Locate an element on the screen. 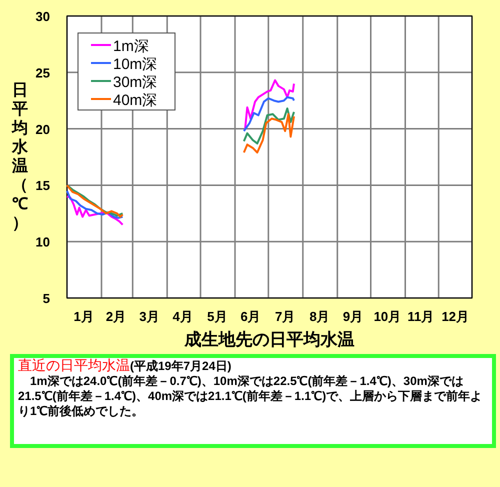 The height and width of the screenshot is (487, 500). y-tick-label: 15 is located at coordinates (43, 186).